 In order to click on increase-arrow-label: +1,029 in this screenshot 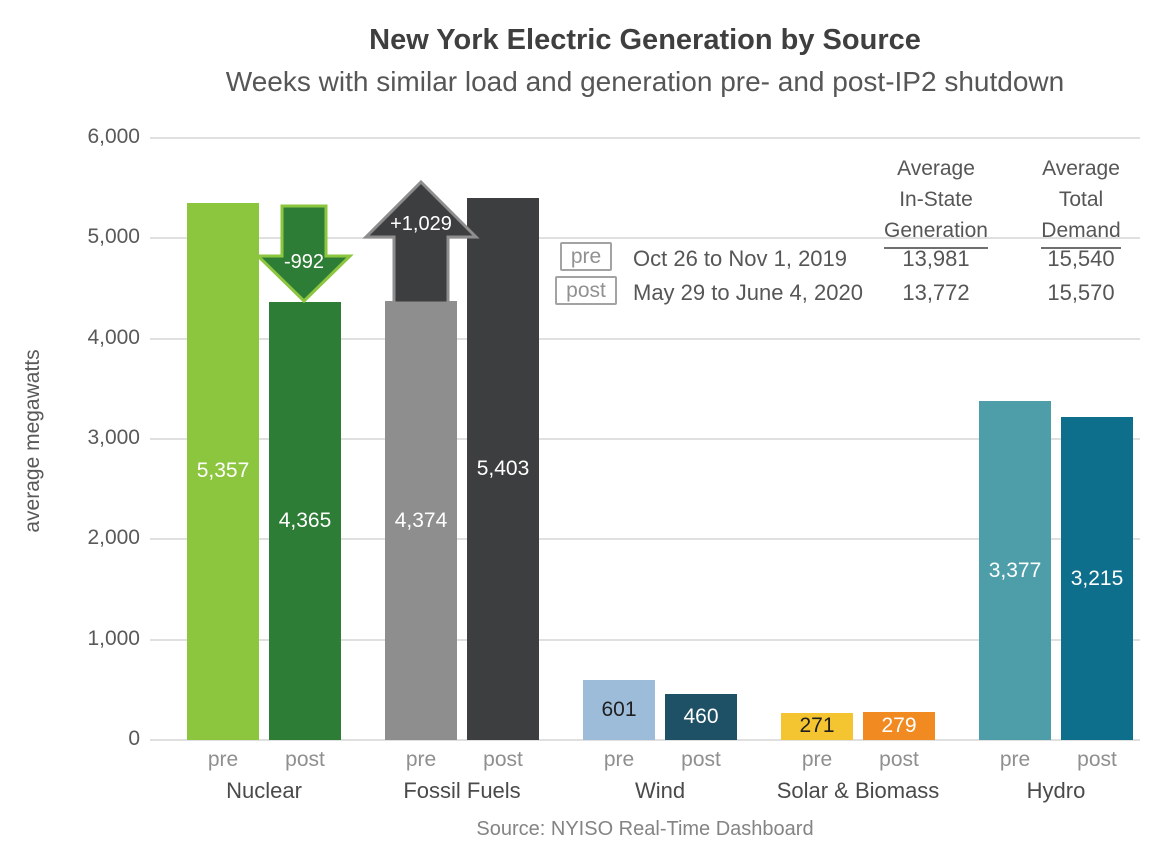, I will do `click(421, 224)`.